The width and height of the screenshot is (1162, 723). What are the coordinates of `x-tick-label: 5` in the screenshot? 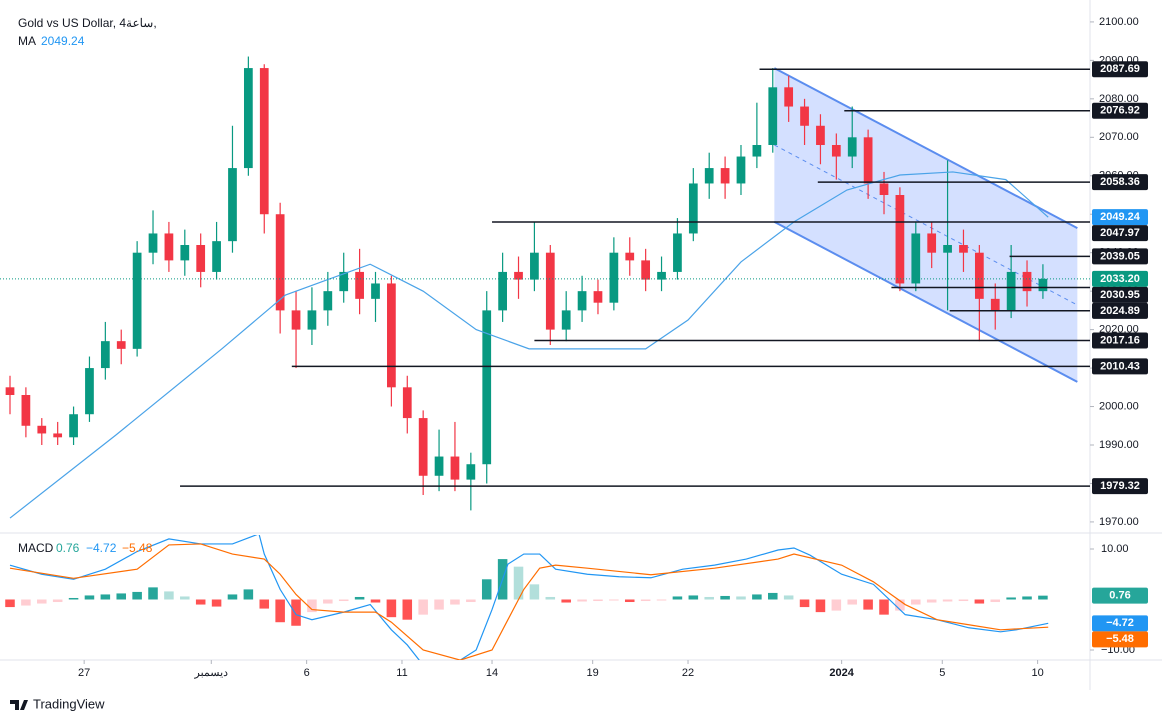 It's located at (942, 673).